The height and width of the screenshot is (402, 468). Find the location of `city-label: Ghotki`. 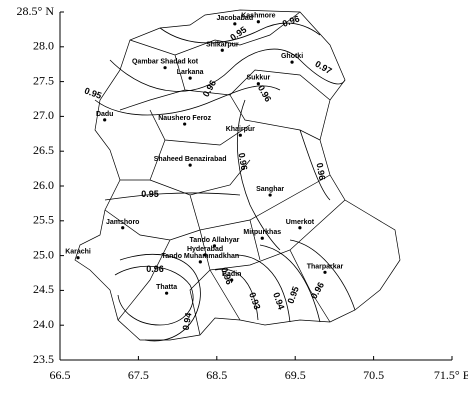

city-label: Ghotki is located at coordinates (292, 56).